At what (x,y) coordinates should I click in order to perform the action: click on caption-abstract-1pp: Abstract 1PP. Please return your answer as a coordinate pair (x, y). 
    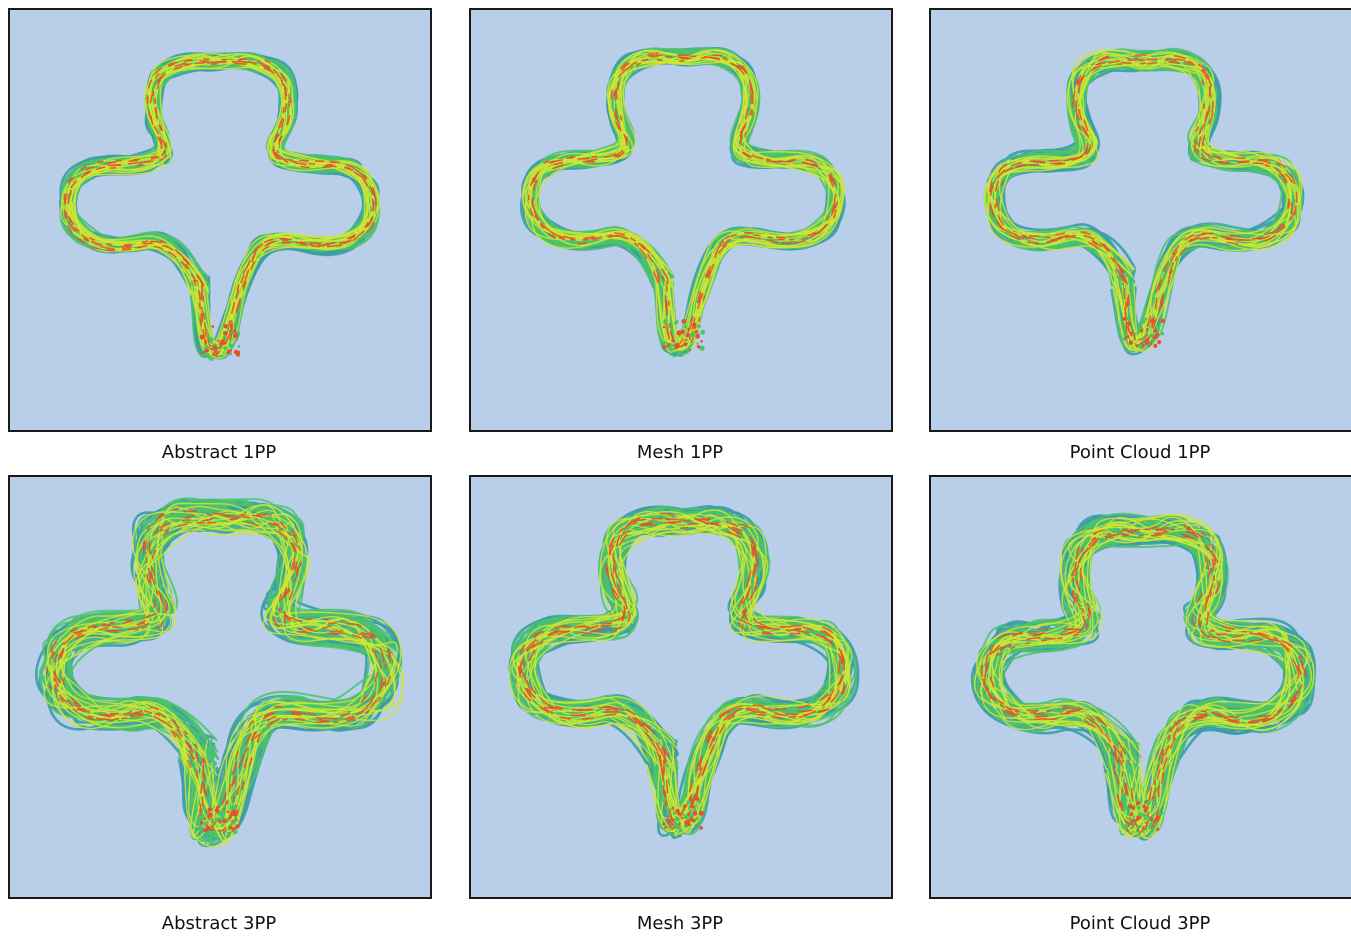
    Looking at the image, I should click on (219, 452).